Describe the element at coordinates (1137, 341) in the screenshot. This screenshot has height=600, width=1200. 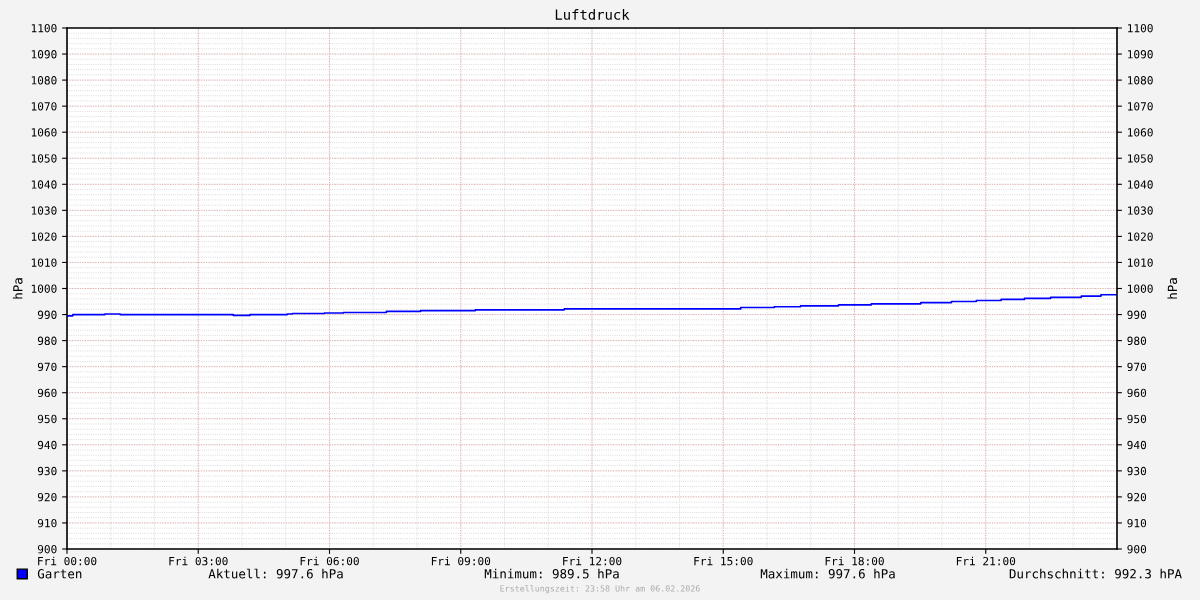
I see `y2-tick-label: 980` at that location.